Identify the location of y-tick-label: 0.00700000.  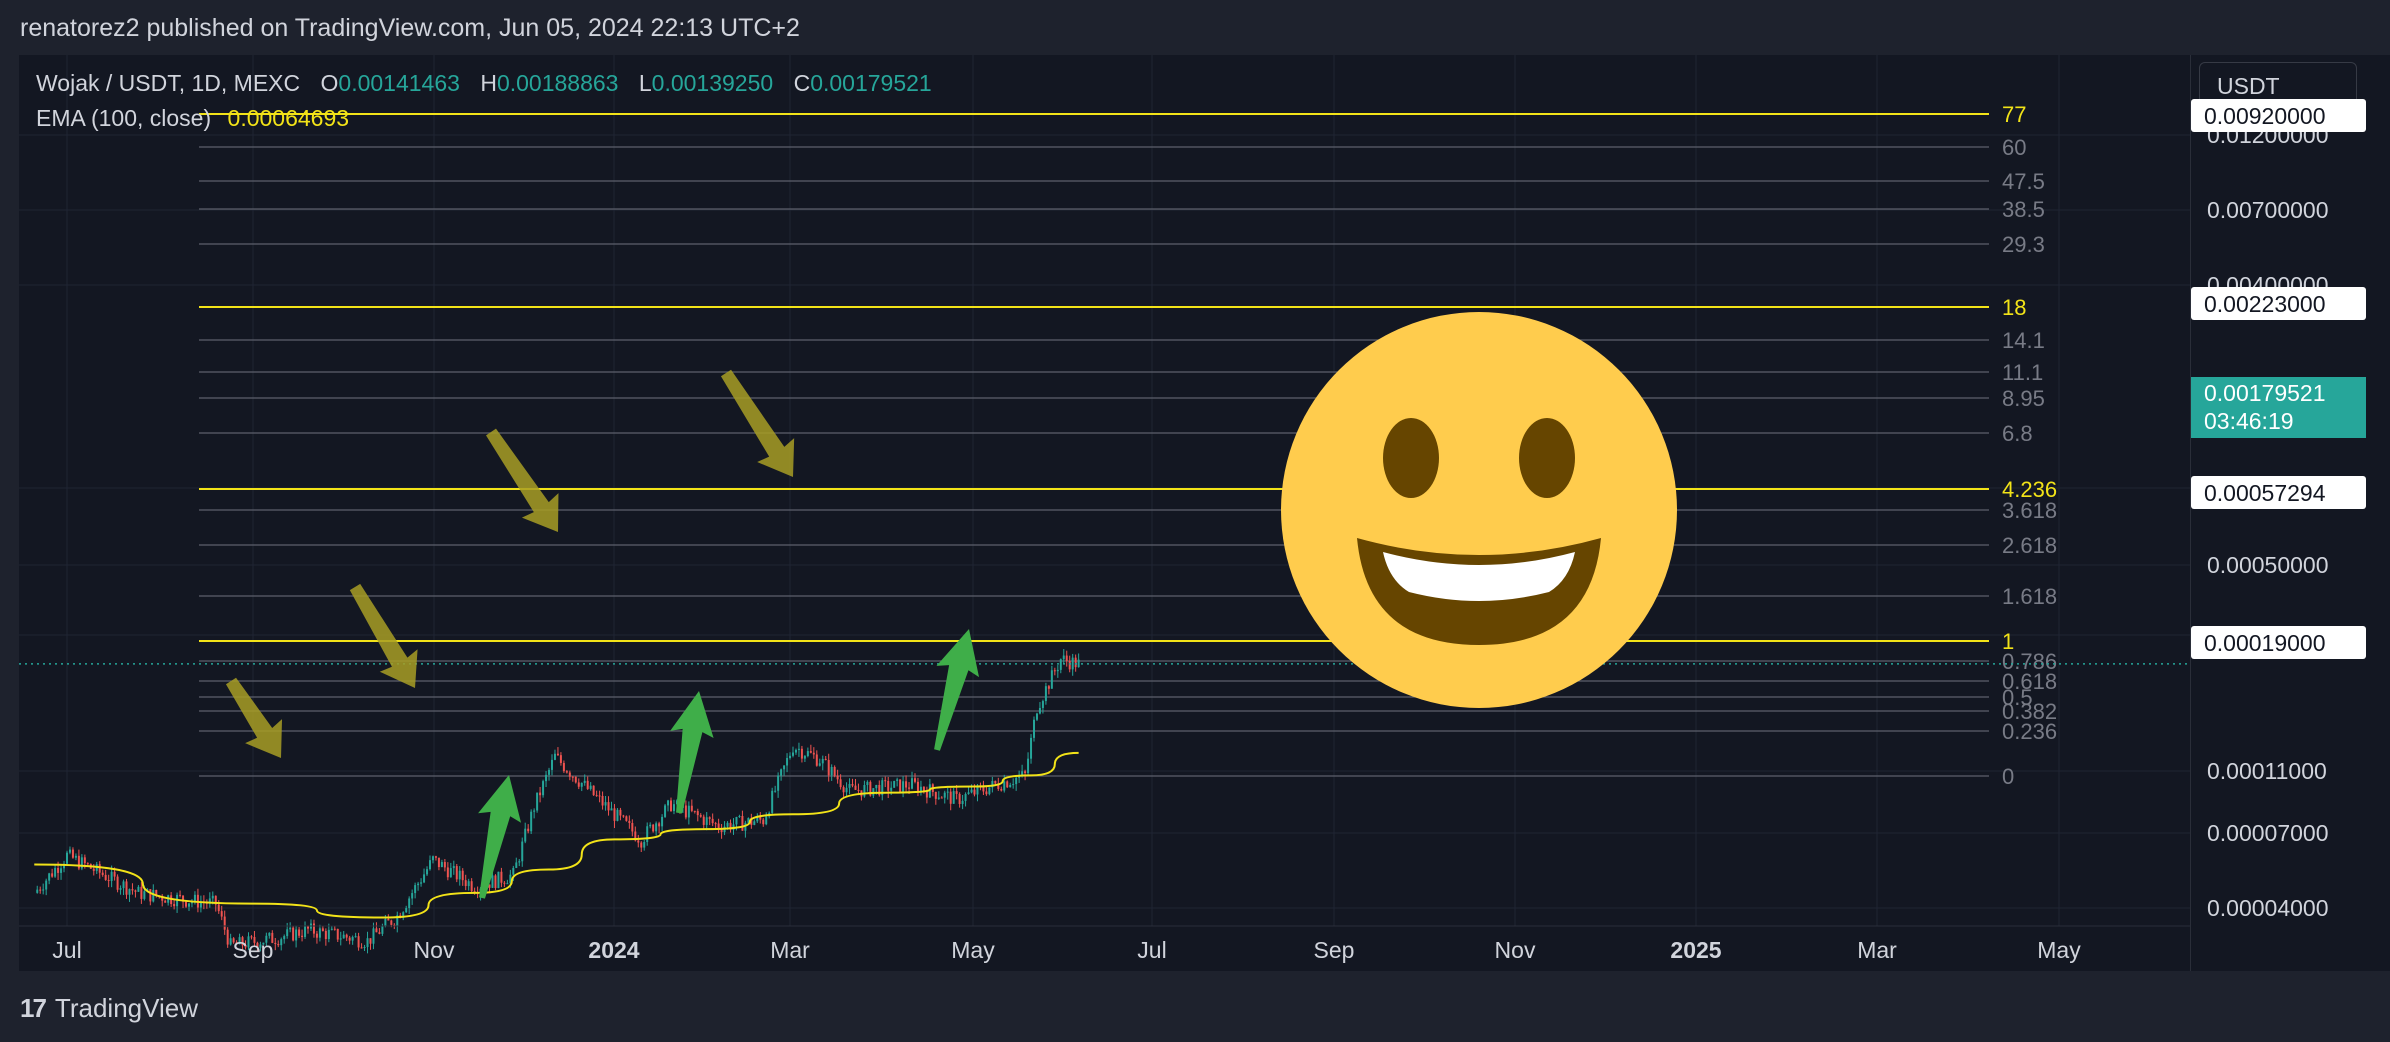
(2268, 210).